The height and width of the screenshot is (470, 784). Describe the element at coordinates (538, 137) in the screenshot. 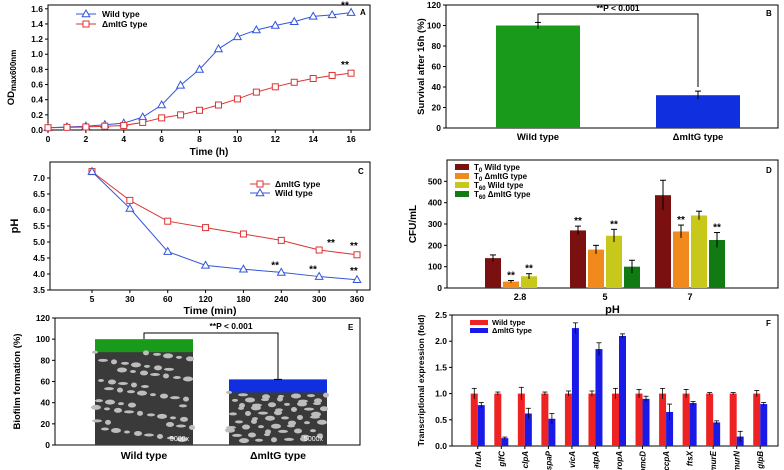

I see `panel-b-category-label: Wild type` at that location.